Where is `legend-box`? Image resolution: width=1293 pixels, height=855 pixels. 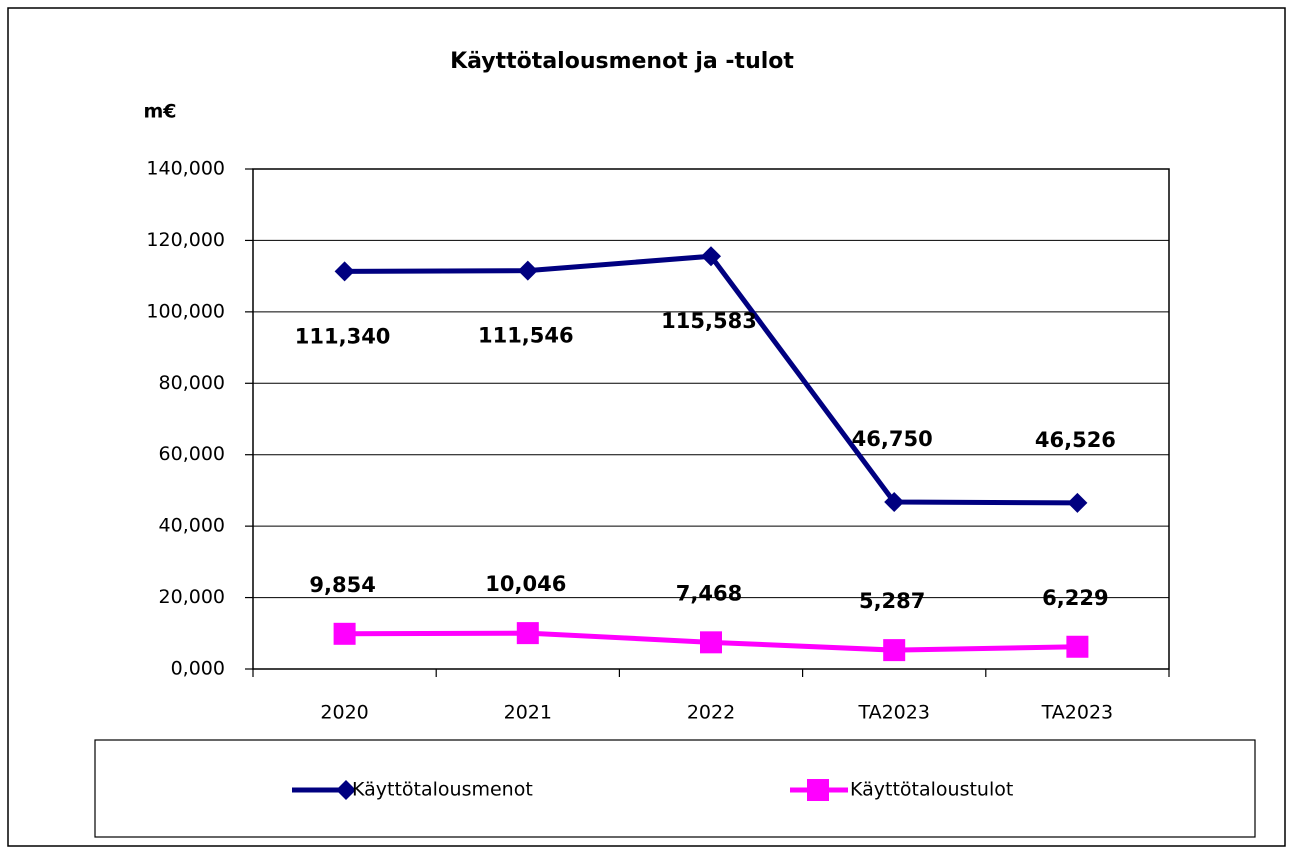
legend-box is located at coordinates (675, 788).